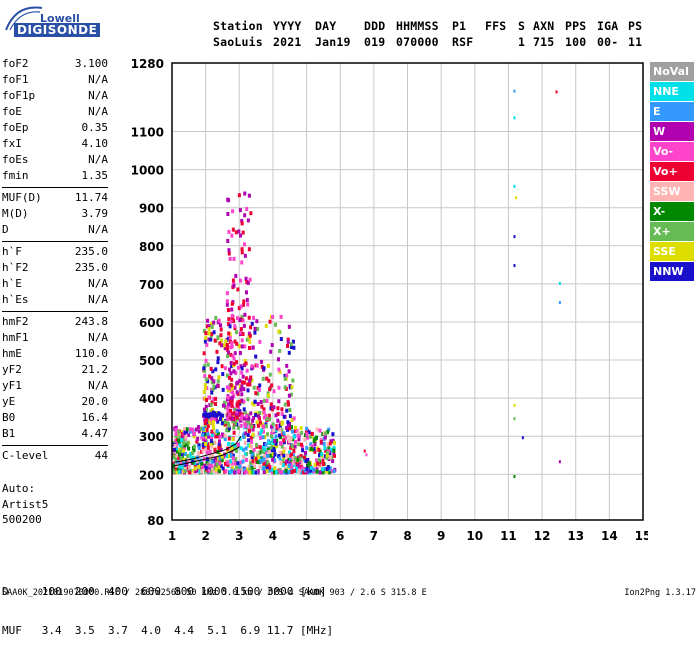 This screenshot has width=700, height=650. I want to click on y-tick-label: 900, so click(151, 209).